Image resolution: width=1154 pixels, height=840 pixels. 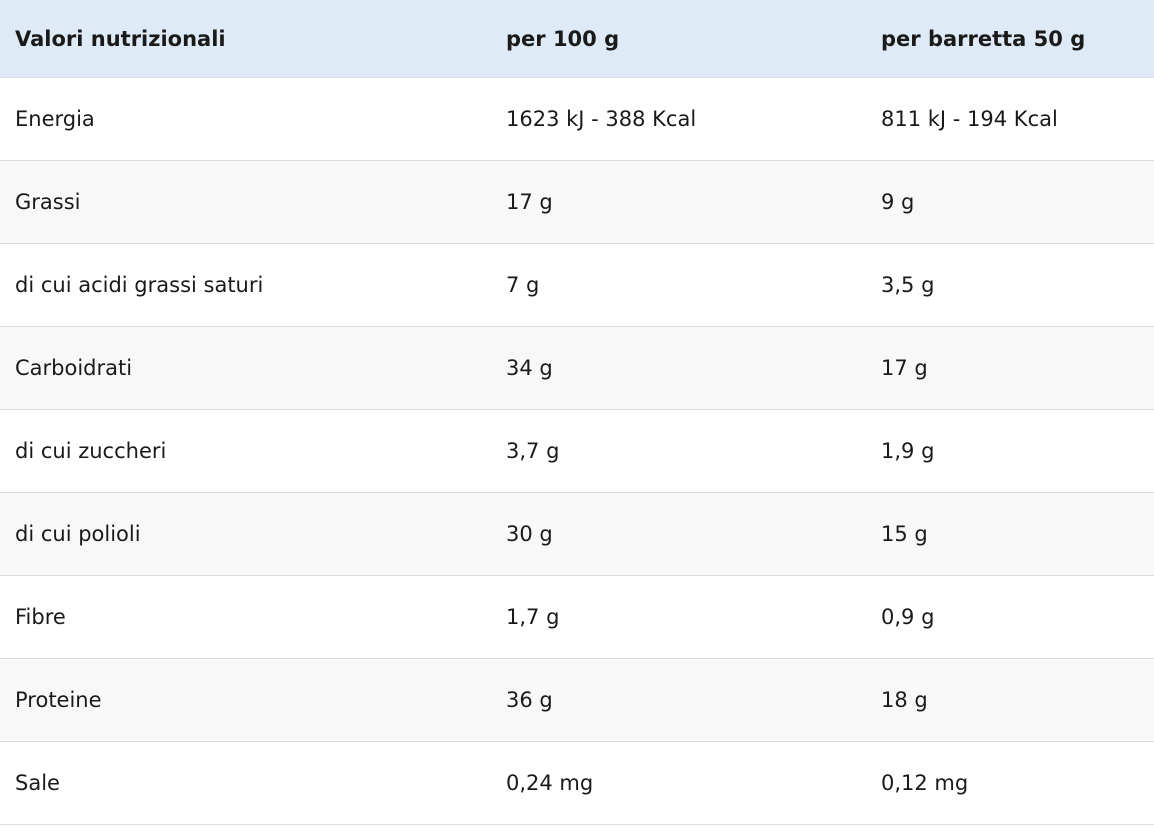 I want to click on table-cell: 0,24 mg, so click(x=678, y=783).